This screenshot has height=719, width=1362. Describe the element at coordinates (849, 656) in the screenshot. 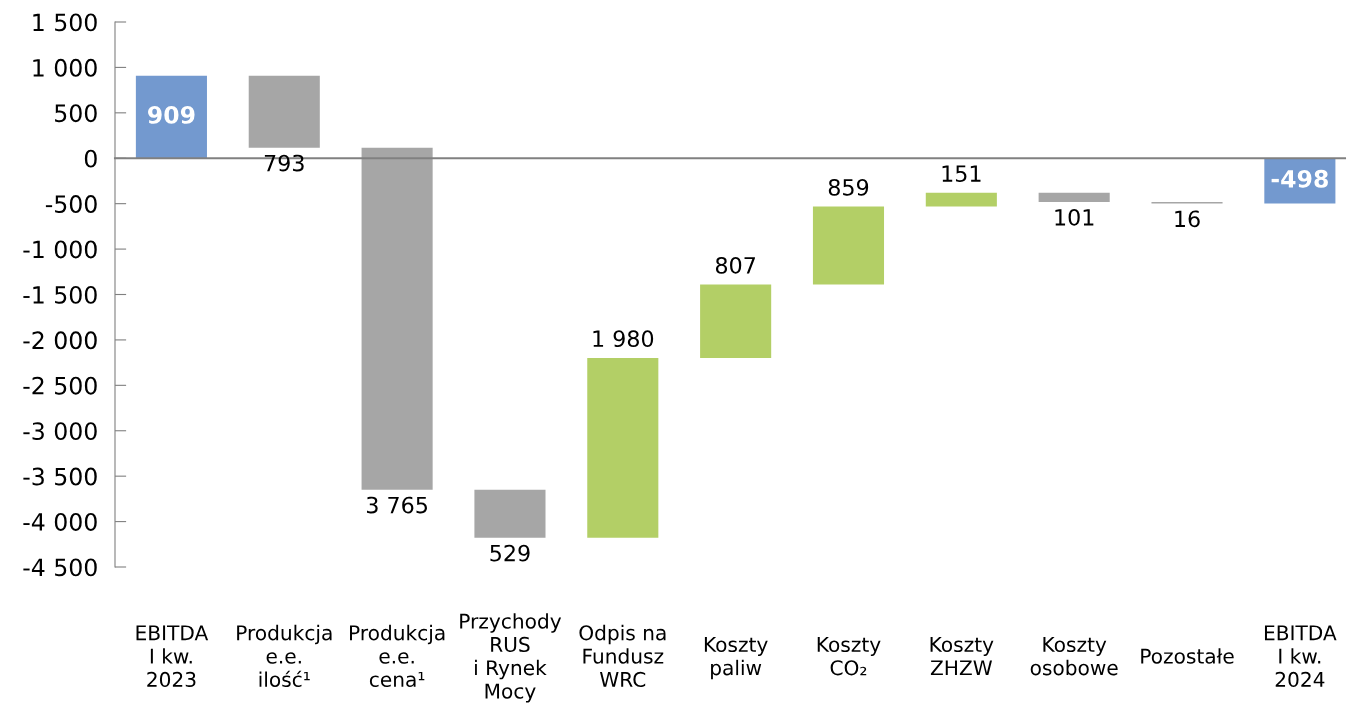

I see `x-tick-label: Koszty CO₂` at that location.